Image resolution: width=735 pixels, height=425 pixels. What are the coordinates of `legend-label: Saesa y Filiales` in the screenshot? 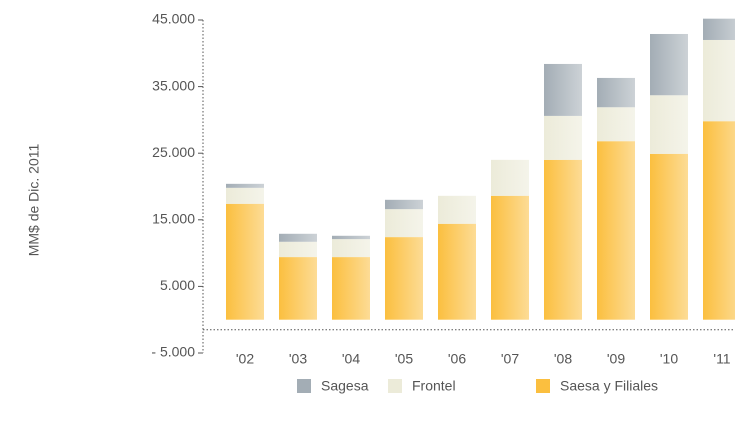 It's located at (609, 386).